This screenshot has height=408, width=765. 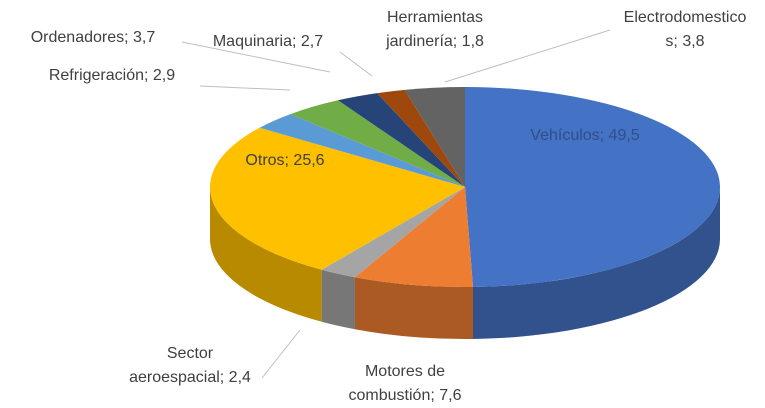 What do you see at coordinates (434, 29) in the screenshot?
I see `data-label: Herramientas jardinería; 1,8` at bounding box center [434, 29].